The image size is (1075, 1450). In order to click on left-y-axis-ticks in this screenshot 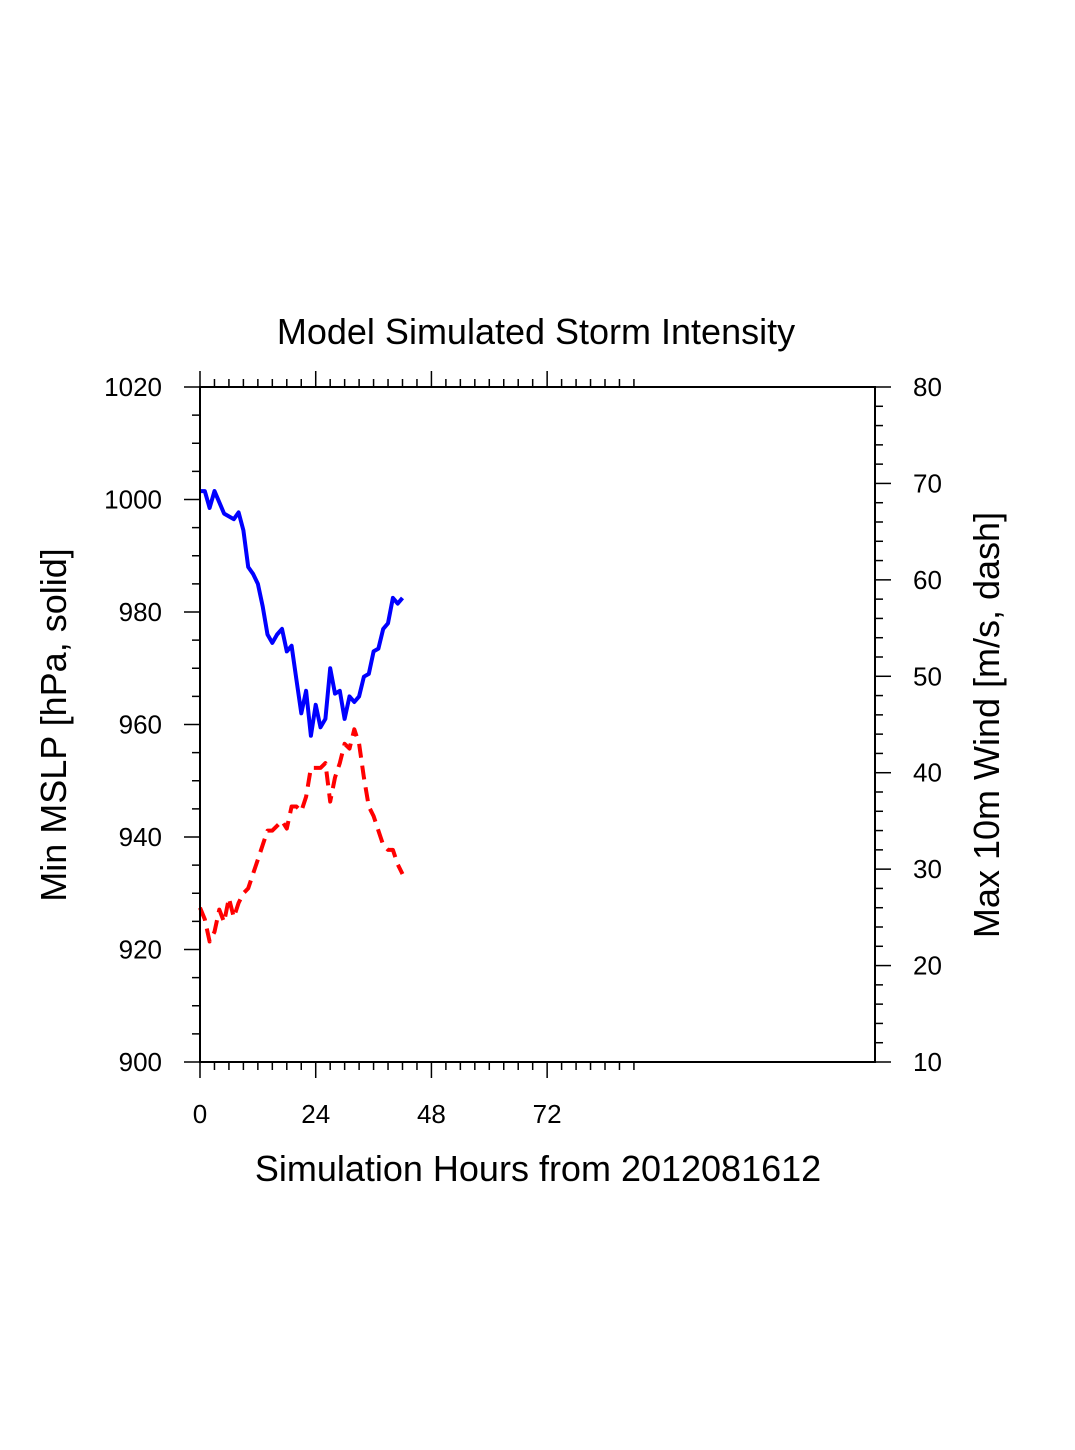, I will do `click(192, 724)`.